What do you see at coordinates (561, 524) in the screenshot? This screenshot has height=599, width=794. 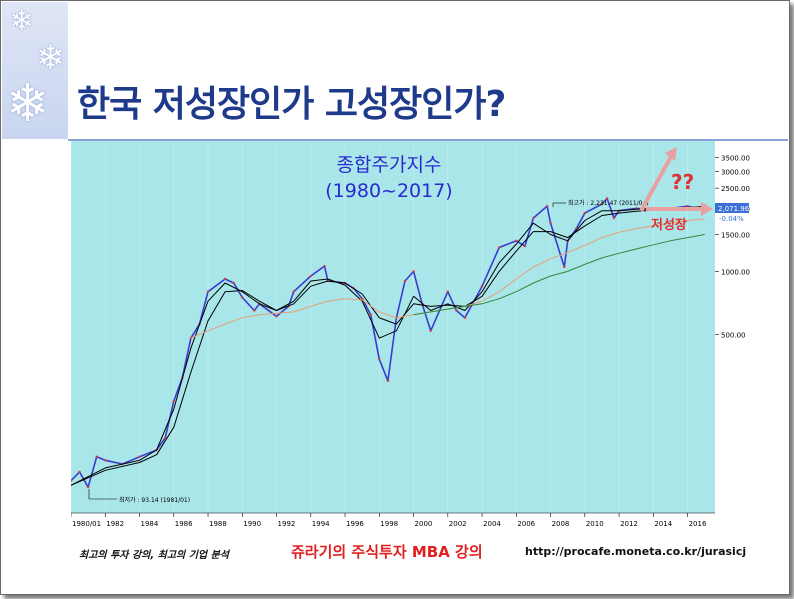 I see `x-tick-label: 2008` at bounding box center [561, 524].